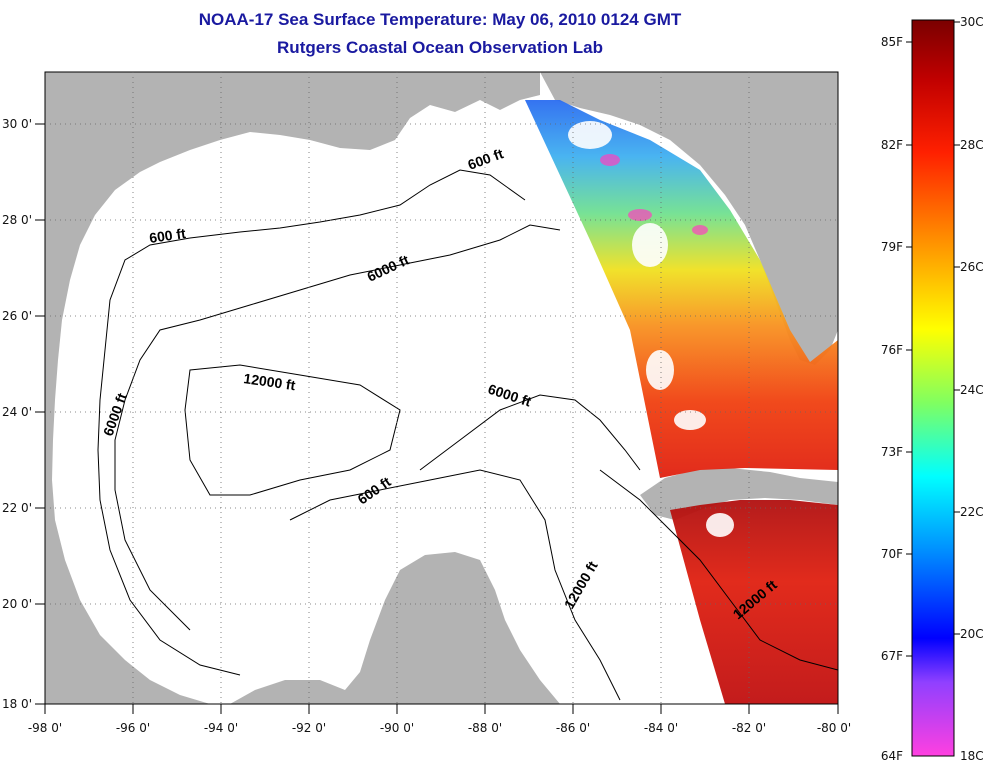 Image resolution: width=992 pixels, height=770 pixels. Describe the element at coordinates (530, 432) in the screenshot. I see `contour-6000ft-east` at that location.